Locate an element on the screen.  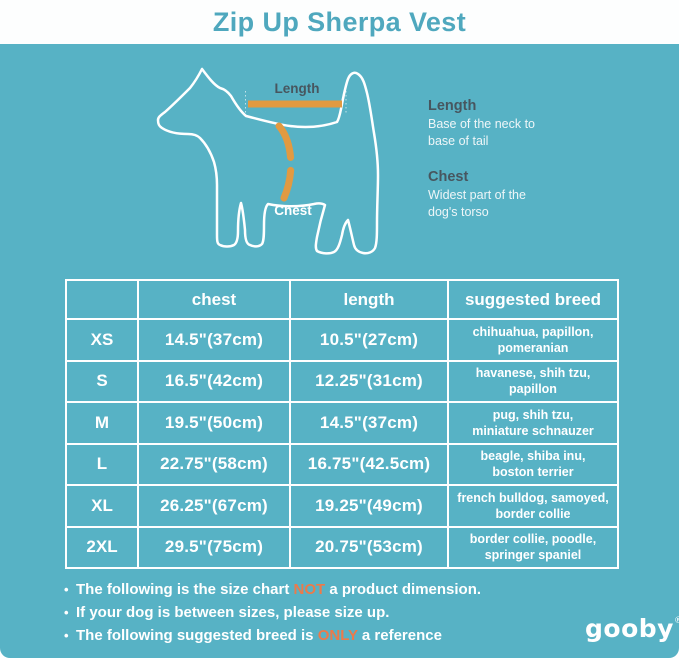
table-header-row: chest length suggested breed is located at coordinates (342, 299).